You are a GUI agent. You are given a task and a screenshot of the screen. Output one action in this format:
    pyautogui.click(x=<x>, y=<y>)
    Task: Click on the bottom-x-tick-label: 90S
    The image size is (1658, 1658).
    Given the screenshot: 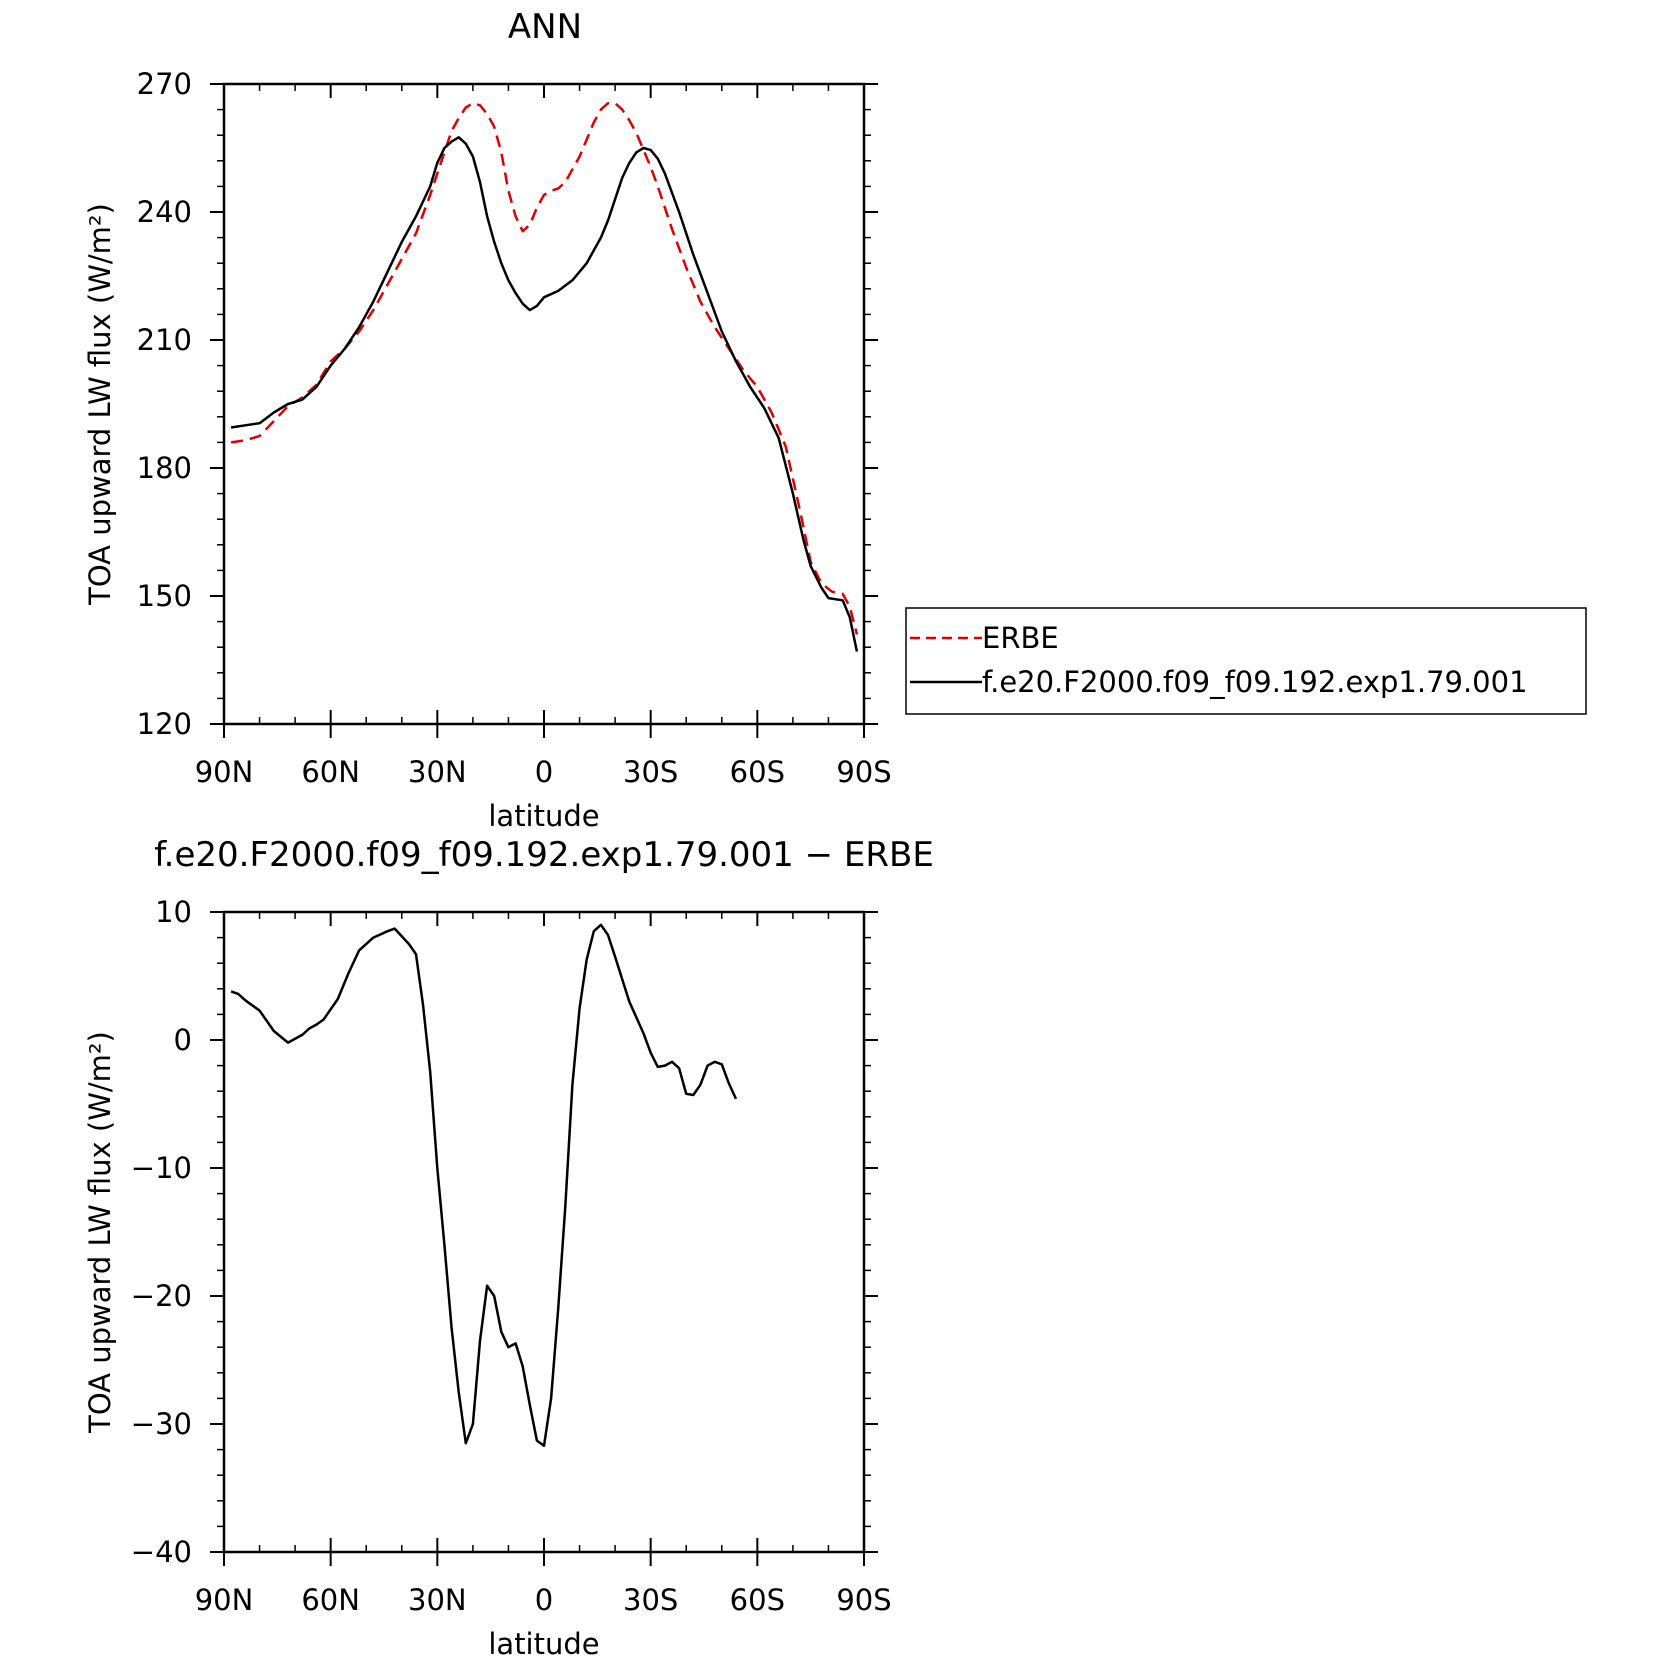 What is the action you would take?
    pyautogui.click(x=863, y=1600)
    